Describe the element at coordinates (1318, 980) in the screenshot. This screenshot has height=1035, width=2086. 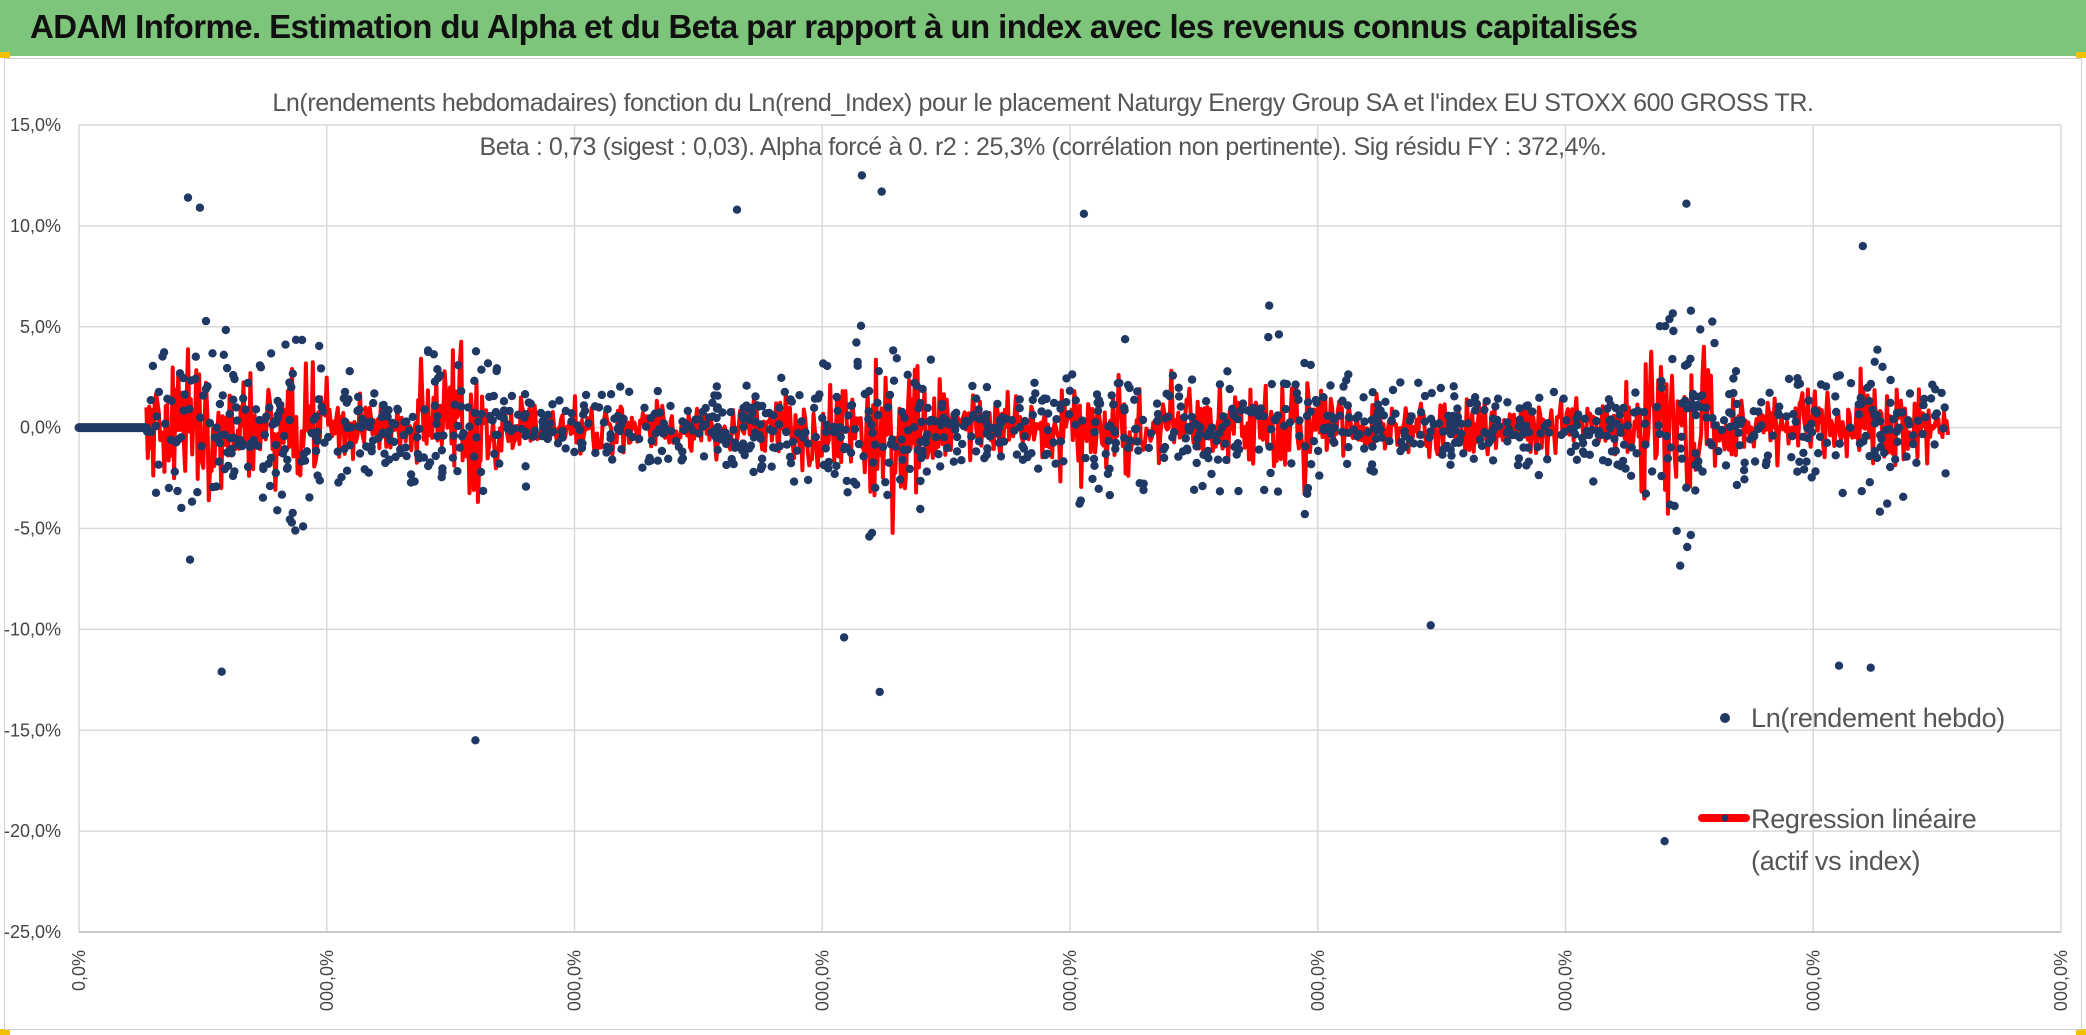
I see `x-tick-label: 000,0%` at that location.